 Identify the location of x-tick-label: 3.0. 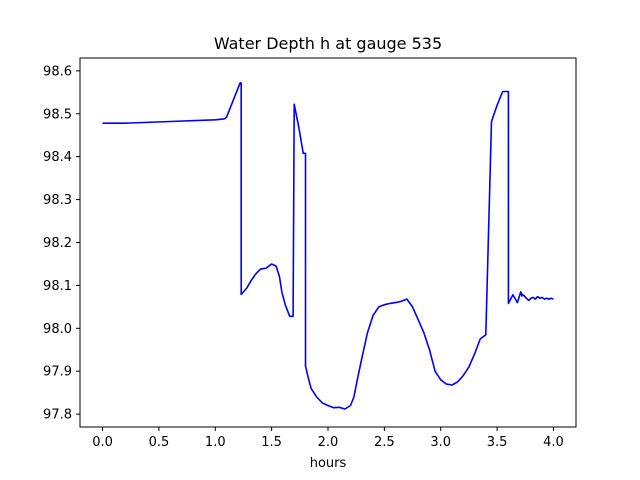
(440, 442).